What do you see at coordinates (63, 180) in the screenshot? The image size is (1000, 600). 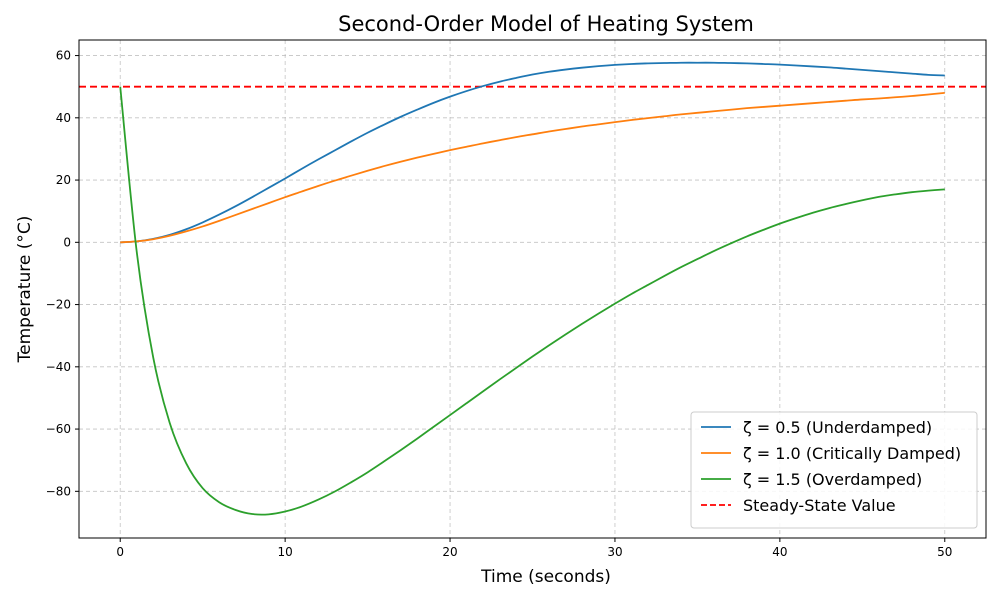 I see `y-tick-label: 20` at bounding box center [63, 180].